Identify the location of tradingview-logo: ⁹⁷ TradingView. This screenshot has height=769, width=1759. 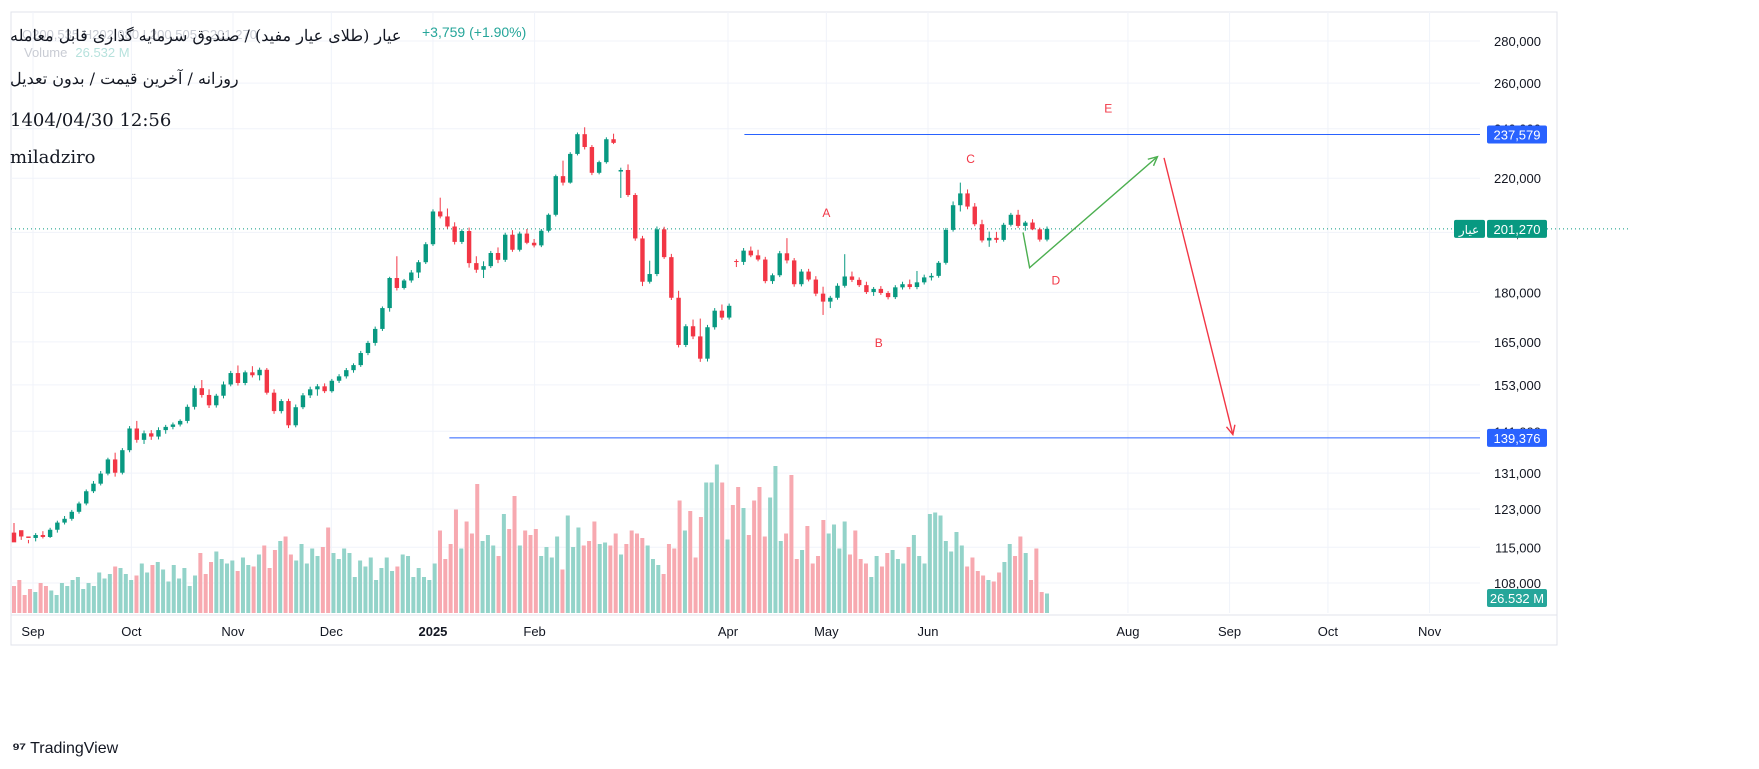
(65, 749).